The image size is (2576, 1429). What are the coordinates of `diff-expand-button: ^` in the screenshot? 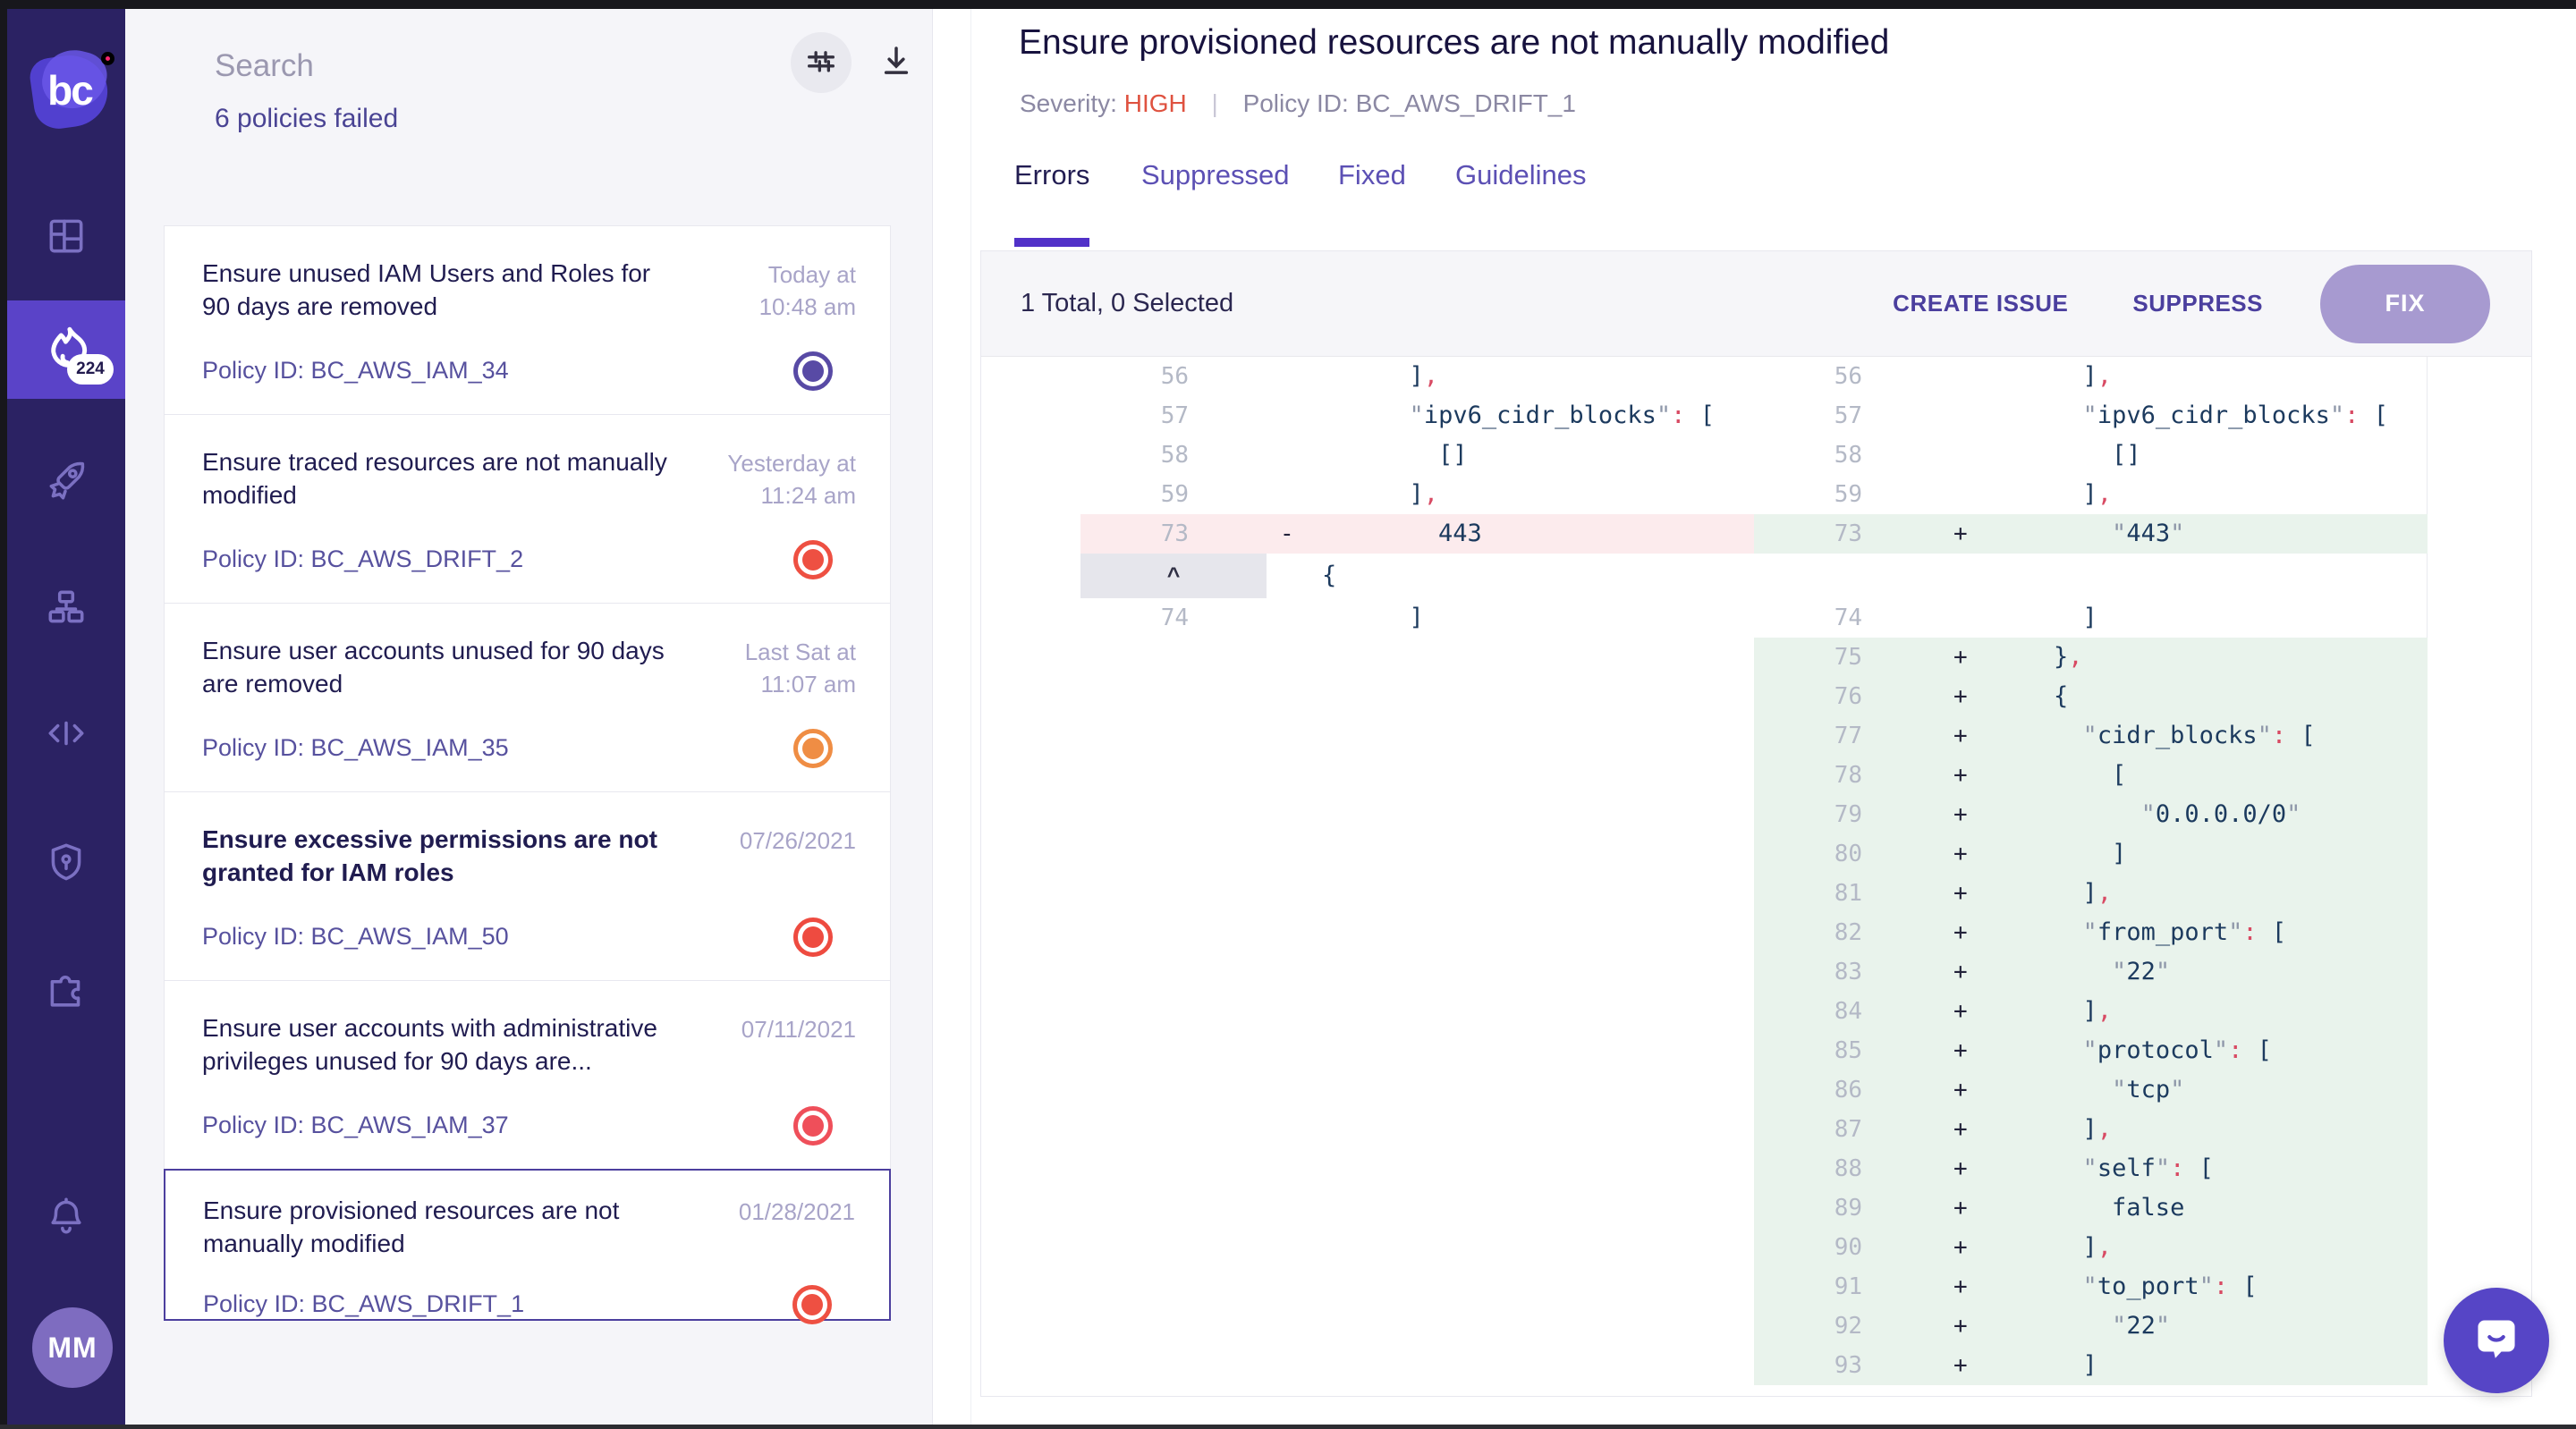 It's located at (1173, 576).